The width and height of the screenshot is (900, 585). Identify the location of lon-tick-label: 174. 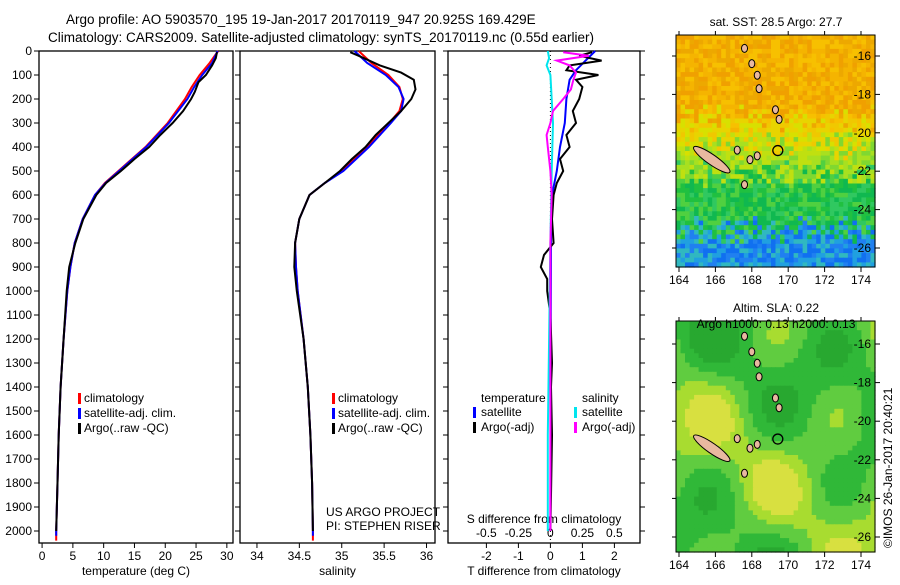
(861, 565).